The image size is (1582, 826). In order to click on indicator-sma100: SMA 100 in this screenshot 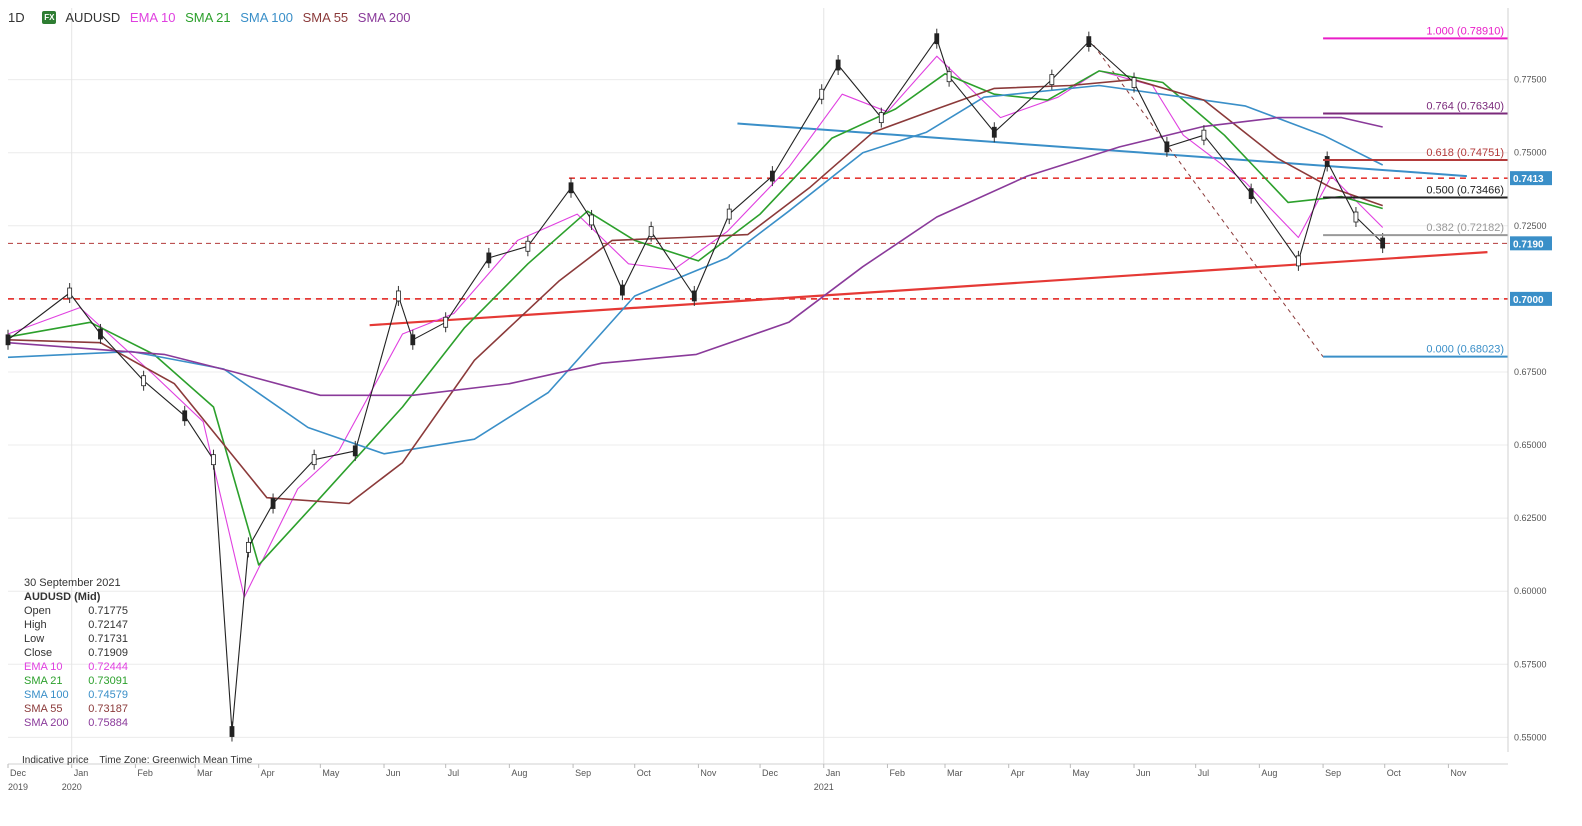, I will do `click(266, 17)`.